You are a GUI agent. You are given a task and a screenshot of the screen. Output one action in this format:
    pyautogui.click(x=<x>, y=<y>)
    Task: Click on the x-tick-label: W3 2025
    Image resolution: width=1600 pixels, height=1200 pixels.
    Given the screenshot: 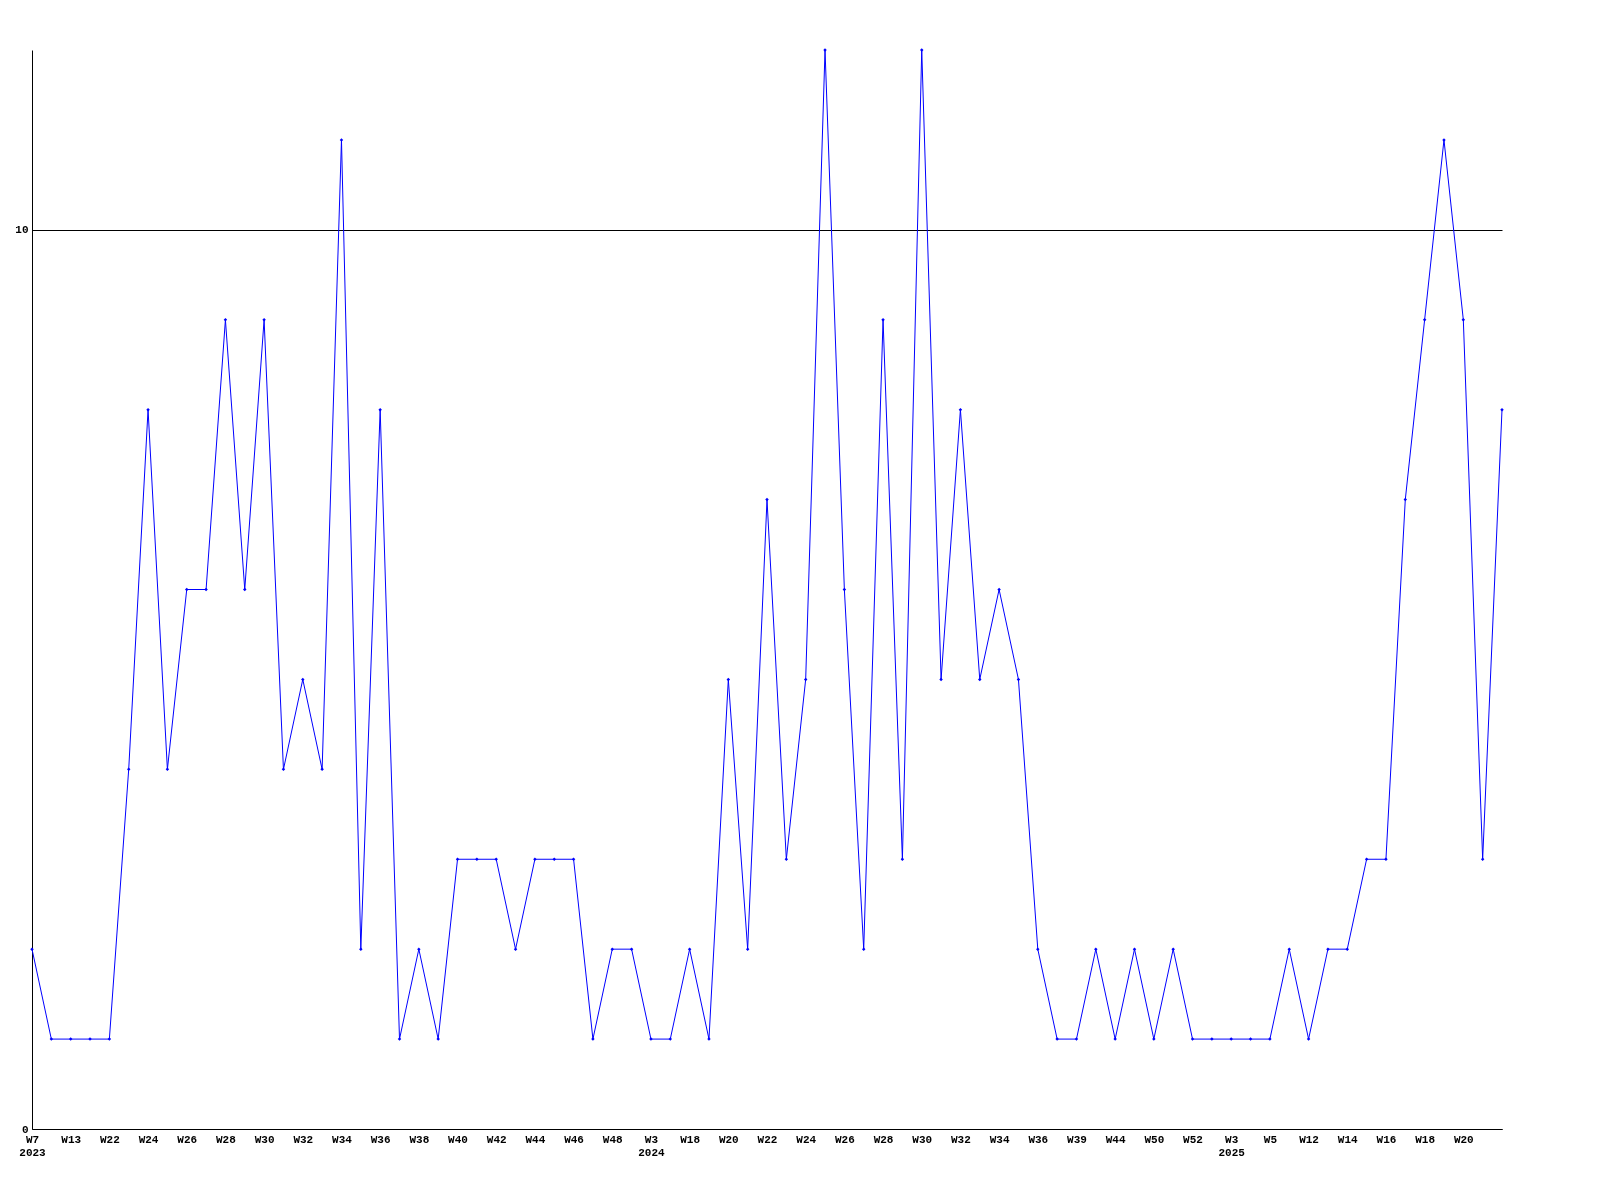 What is the action you would take?
    pyautogui.click(x=1232, y=1146)
    